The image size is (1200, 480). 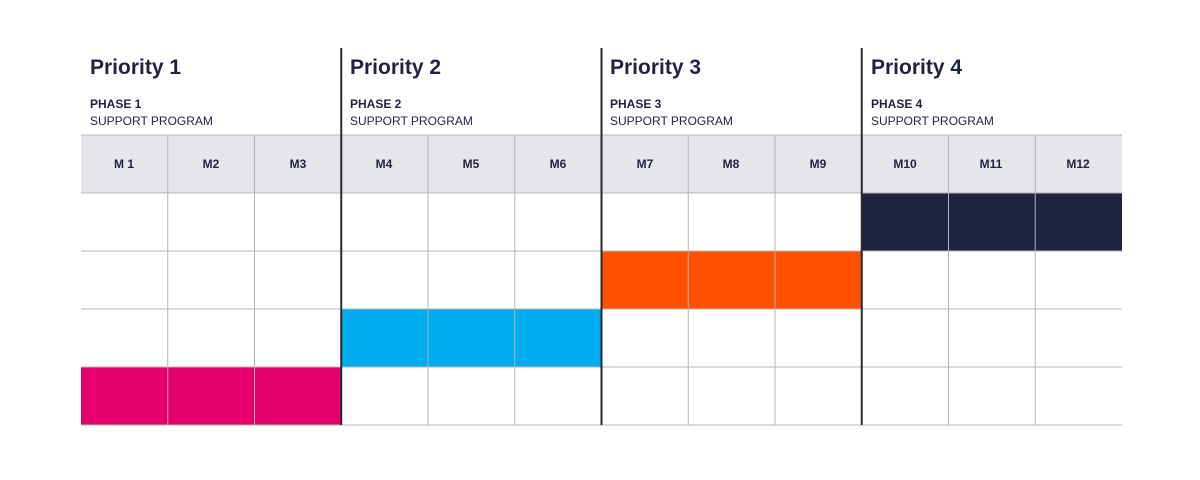 I want to click on phase-1-program: SUPPORT PROGRAM, so click(x=151, y=121).